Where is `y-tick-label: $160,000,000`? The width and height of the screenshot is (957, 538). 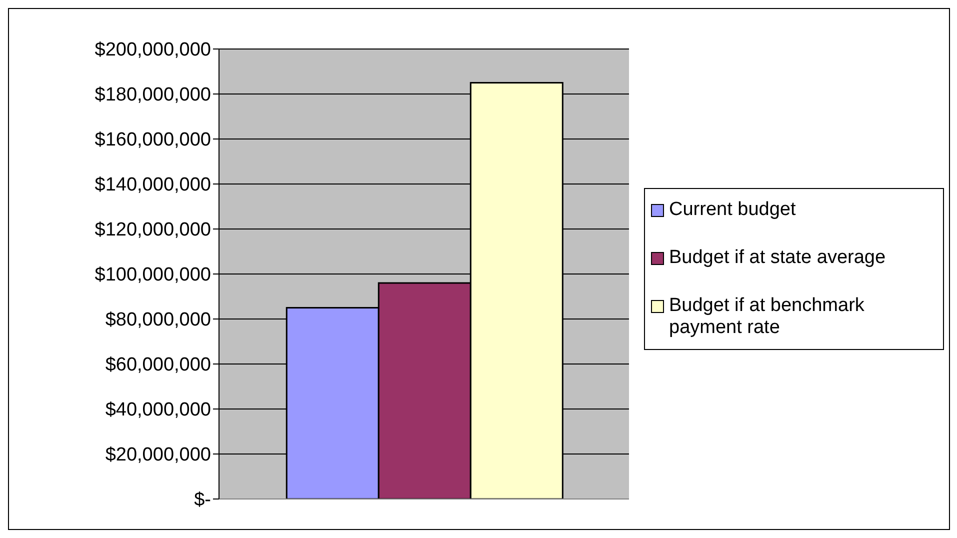 y-tick-label: $160,000,000 is located at coordinates (152, 140).